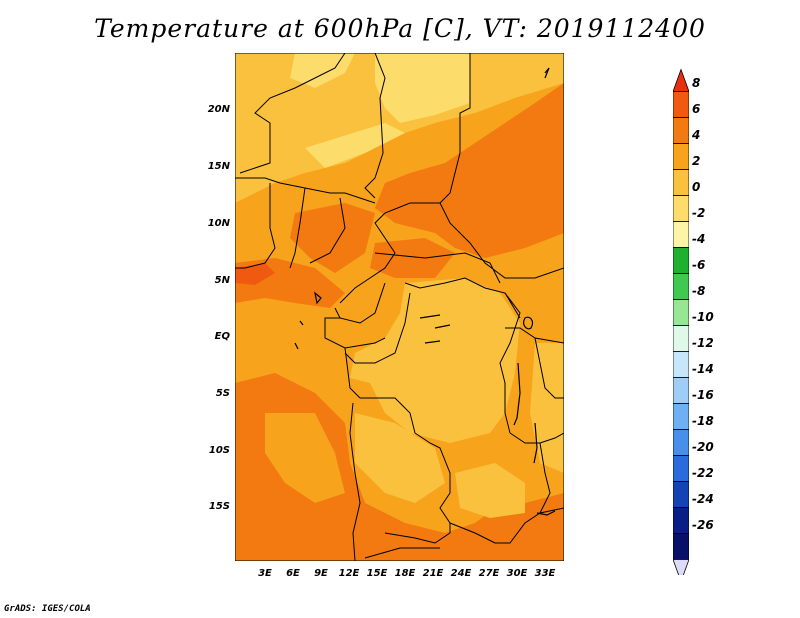 The width and height of the screenshot is (800, 618). Describe the element at coordinates (219, 450) in the screenshot. I see `lat-label-10s: 10S` at that location.